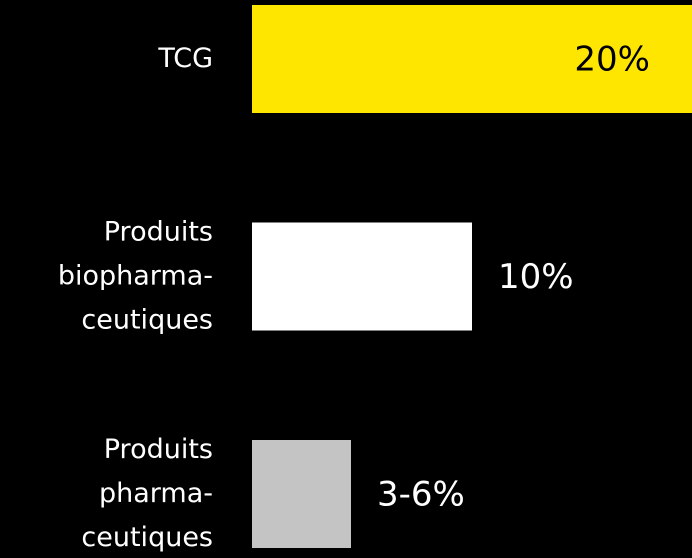 The image size is (692, 558). I want to click on category-label: TCG, so click(185, 58).